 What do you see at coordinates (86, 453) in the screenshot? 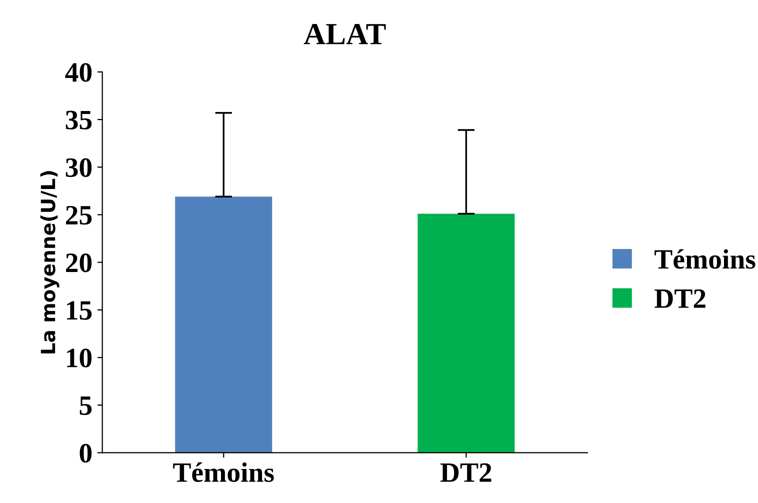
I see `y-tick-label: 0` at bounding box center [86, 453].